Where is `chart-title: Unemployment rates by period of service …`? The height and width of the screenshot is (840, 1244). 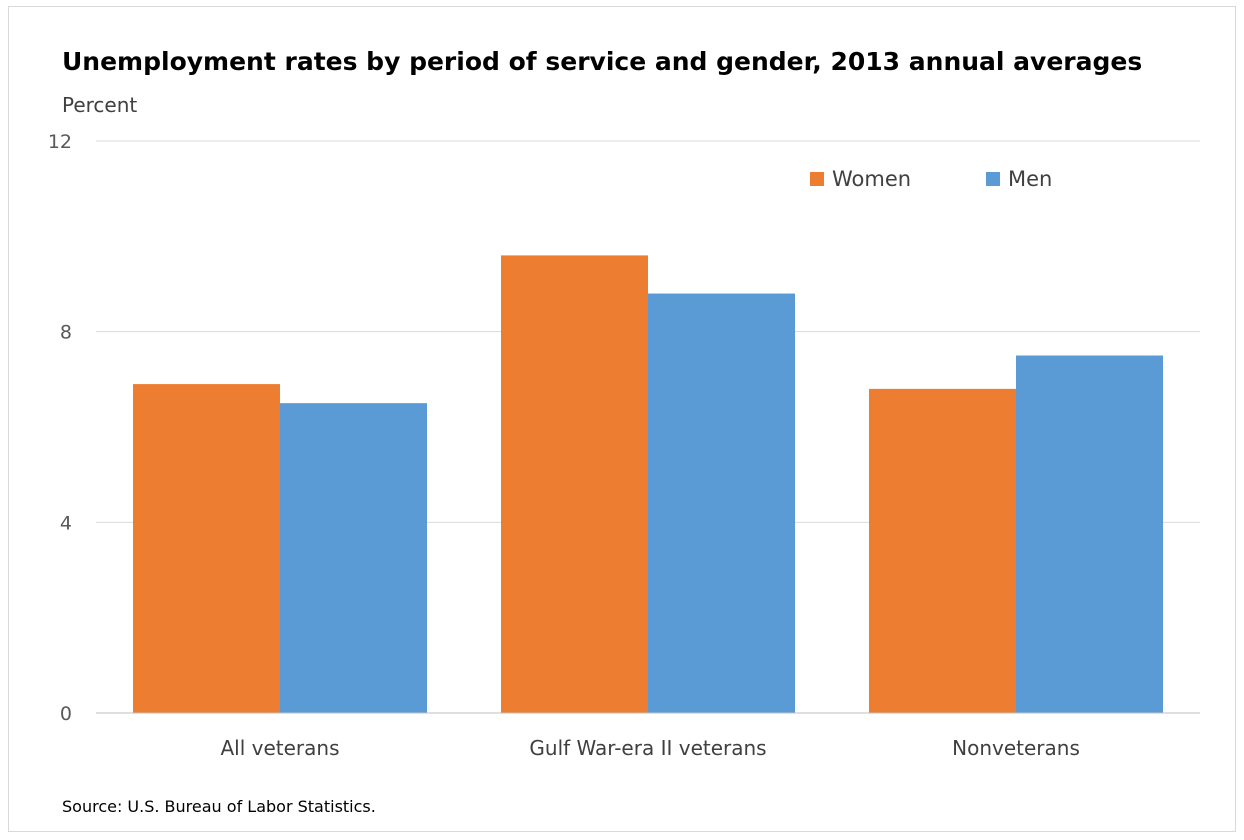
chart-title: Unemployment rates by period of service … is located at coordinates (602, 61).